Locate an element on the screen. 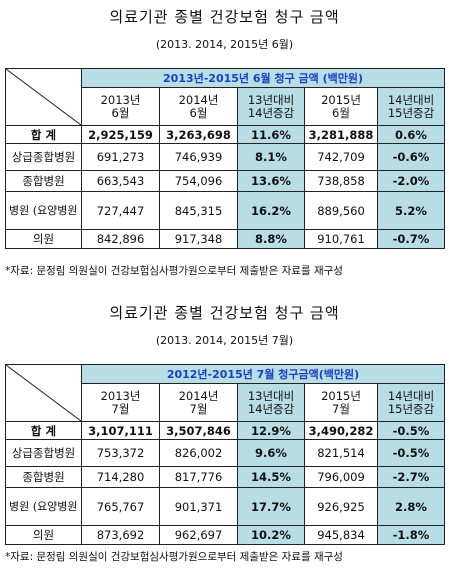 The width and height of the screenshot is (449, 573). value-2013: 753,372 is located at coordinates (120, 453).